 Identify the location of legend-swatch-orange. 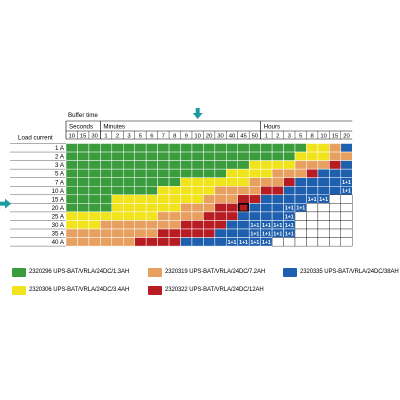
(155, 272).